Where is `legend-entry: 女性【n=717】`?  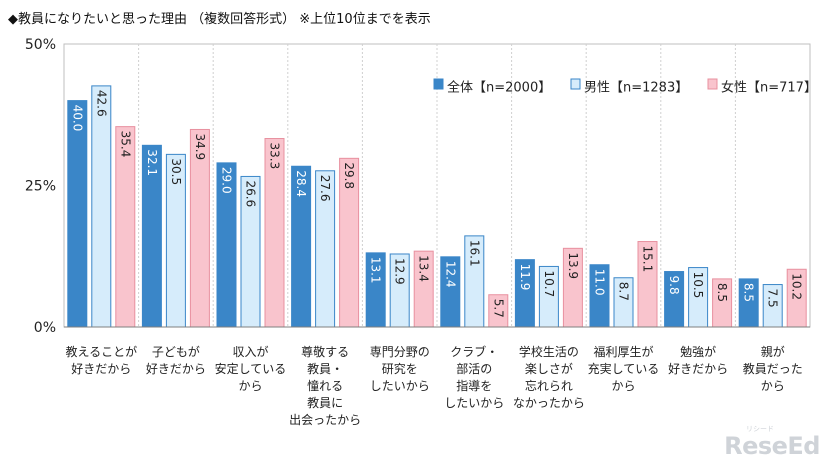 legend-entry: 女性【n=717】 is located at coordinates (769, 88).